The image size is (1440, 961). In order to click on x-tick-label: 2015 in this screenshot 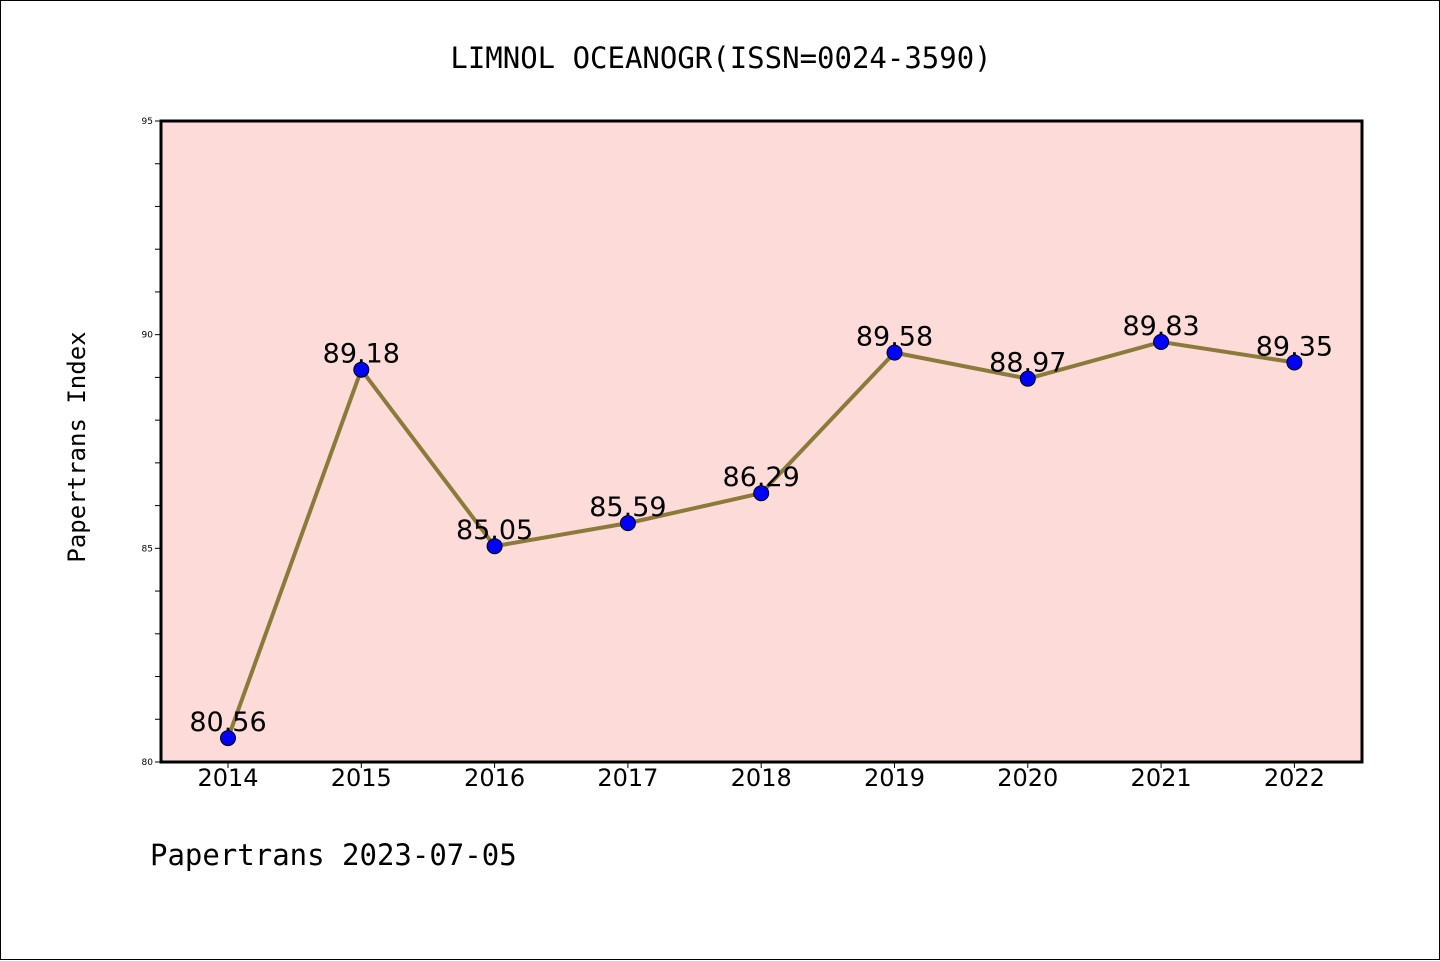, I will do `click(361, 778)`.